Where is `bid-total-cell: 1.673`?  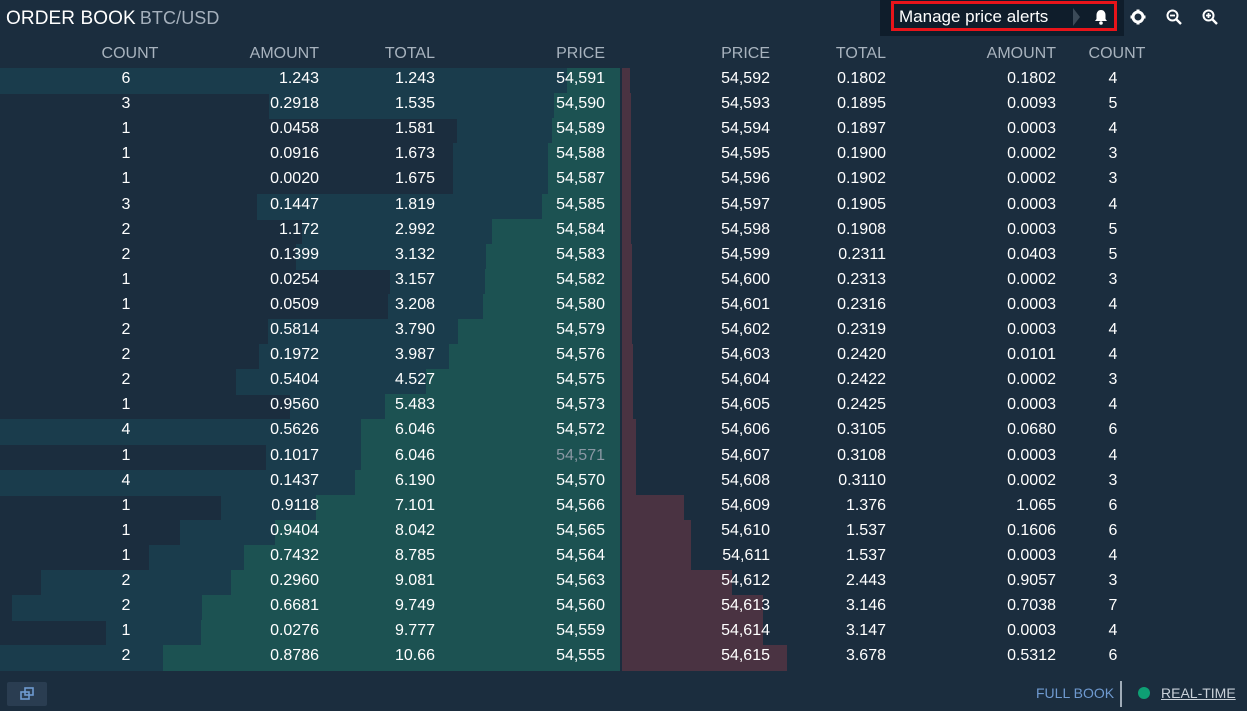
bid-total-cell: 1.673 is located at coordinates (414, 154).